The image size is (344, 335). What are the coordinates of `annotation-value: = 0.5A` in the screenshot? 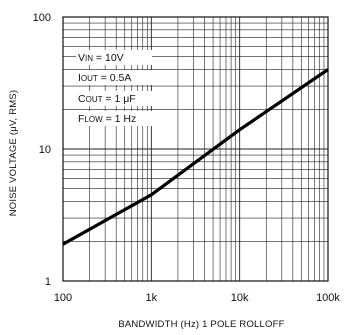 It's located at (115, 78).